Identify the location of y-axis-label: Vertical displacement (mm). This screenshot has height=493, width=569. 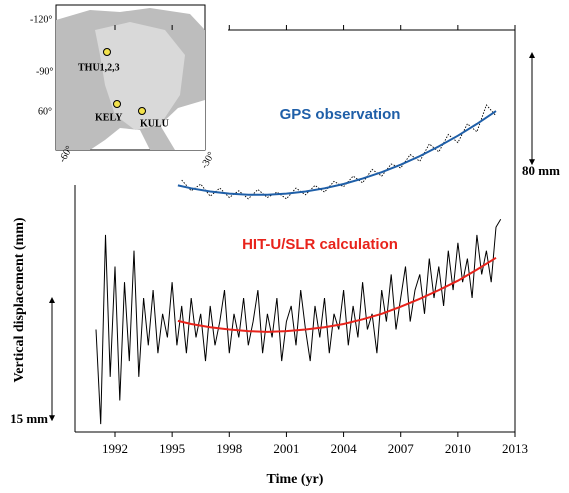
(19, 299).